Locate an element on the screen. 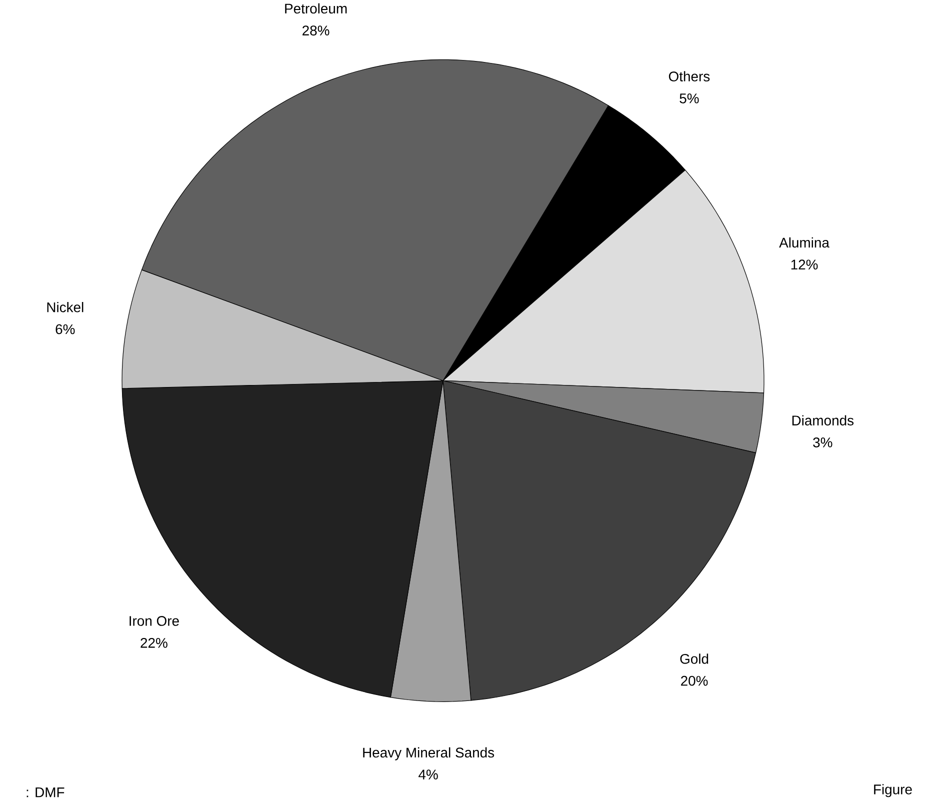  slice-label: Petroleum is located at coordinates (316, 8).